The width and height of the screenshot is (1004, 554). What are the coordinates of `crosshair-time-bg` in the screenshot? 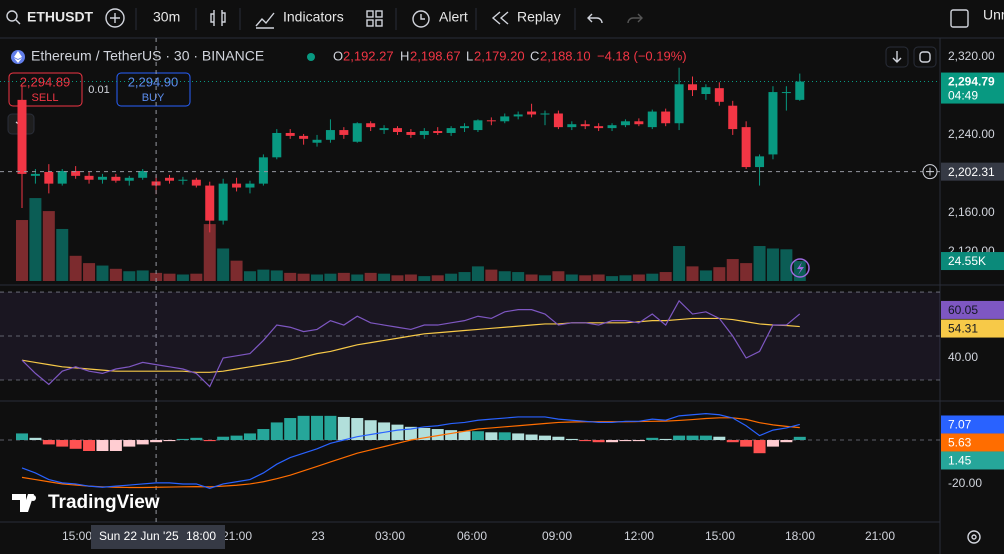 It's located at (158, 537).